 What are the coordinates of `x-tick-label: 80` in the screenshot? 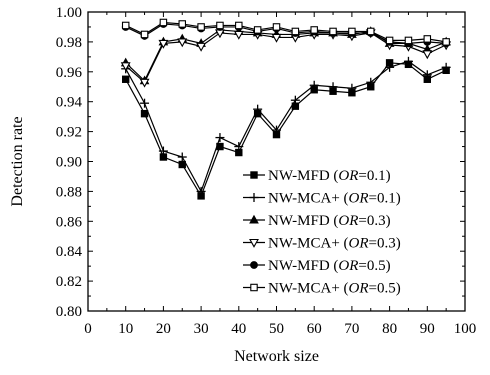 It's located at (389, 329).